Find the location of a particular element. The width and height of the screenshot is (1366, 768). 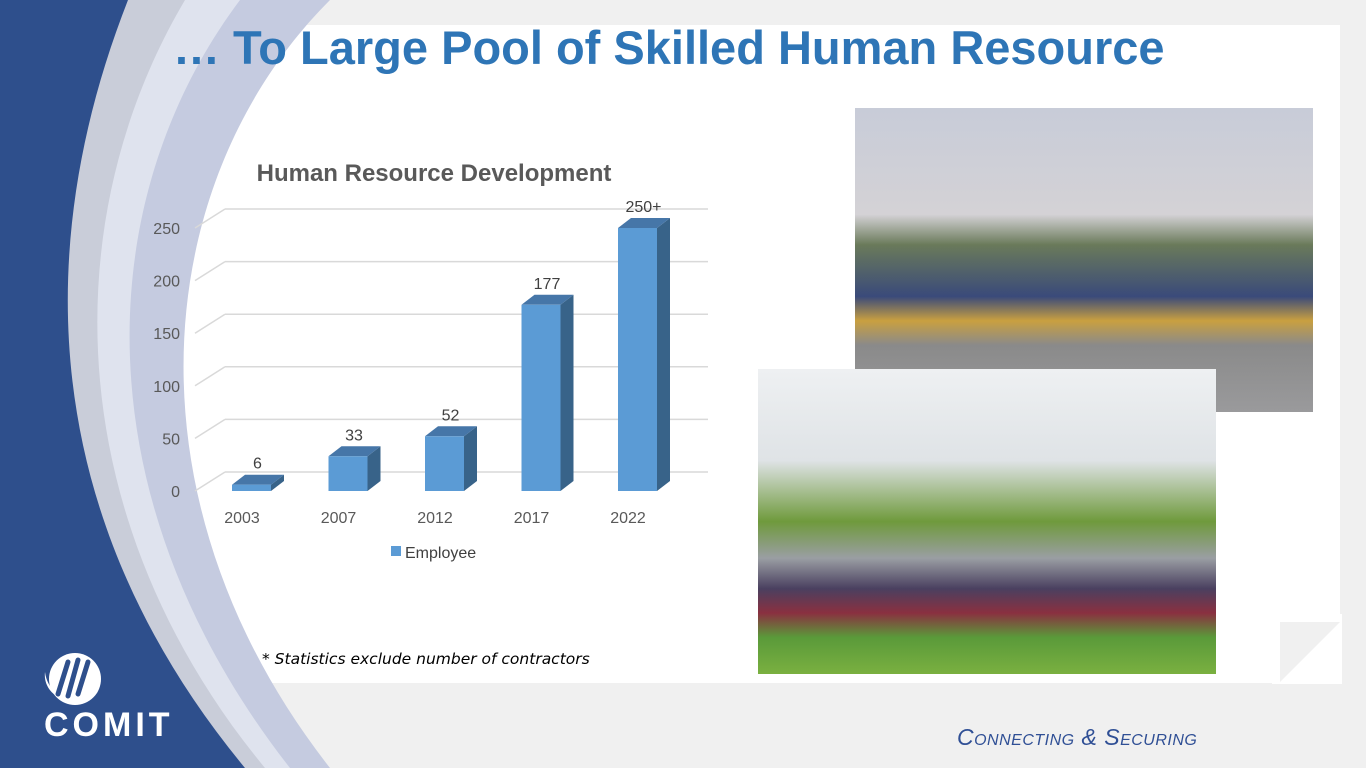

chart-title: Human Resource Development is located at coordinates (434, 173).